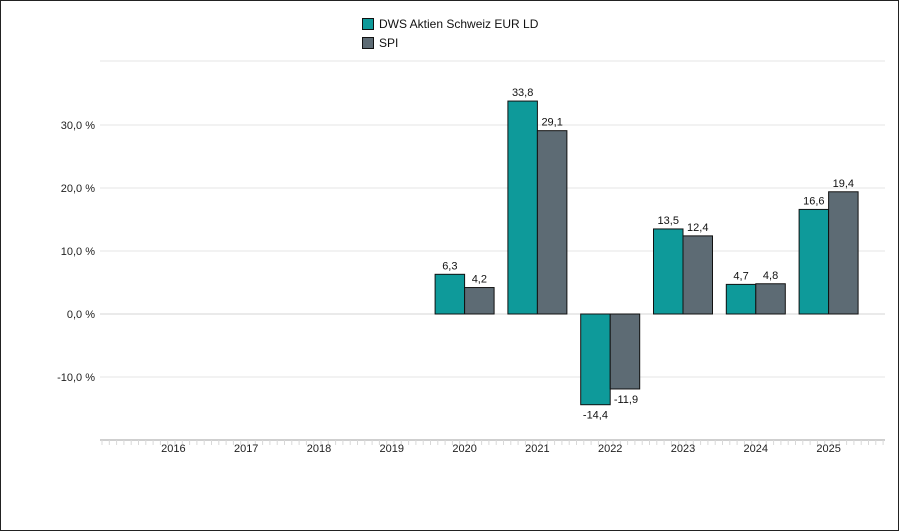  I want to click on bar-dws-2024, so click(741, 299).